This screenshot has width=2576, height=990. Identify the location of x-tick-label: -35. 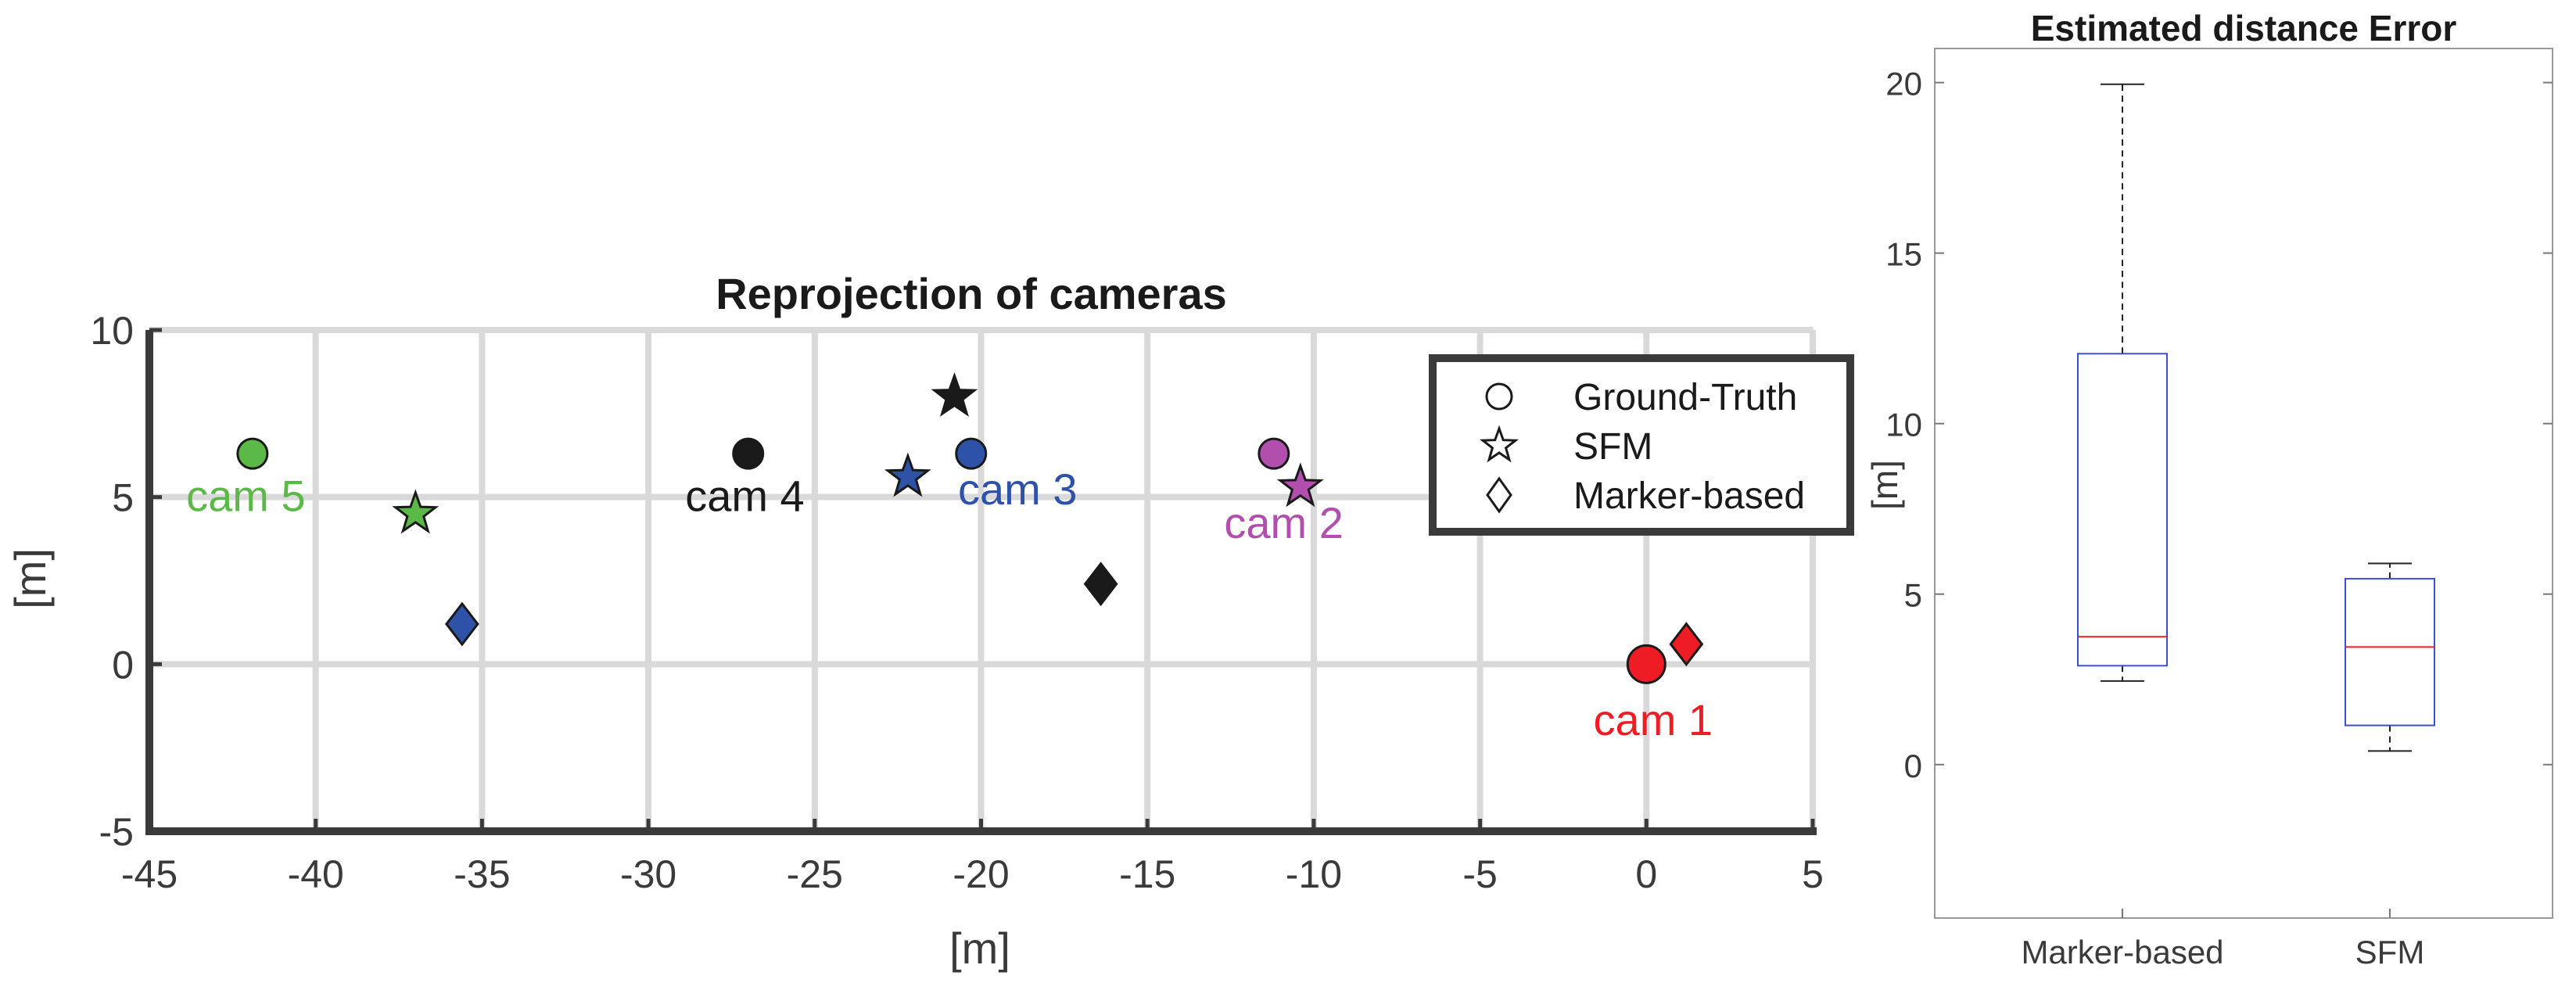
(482, 874).